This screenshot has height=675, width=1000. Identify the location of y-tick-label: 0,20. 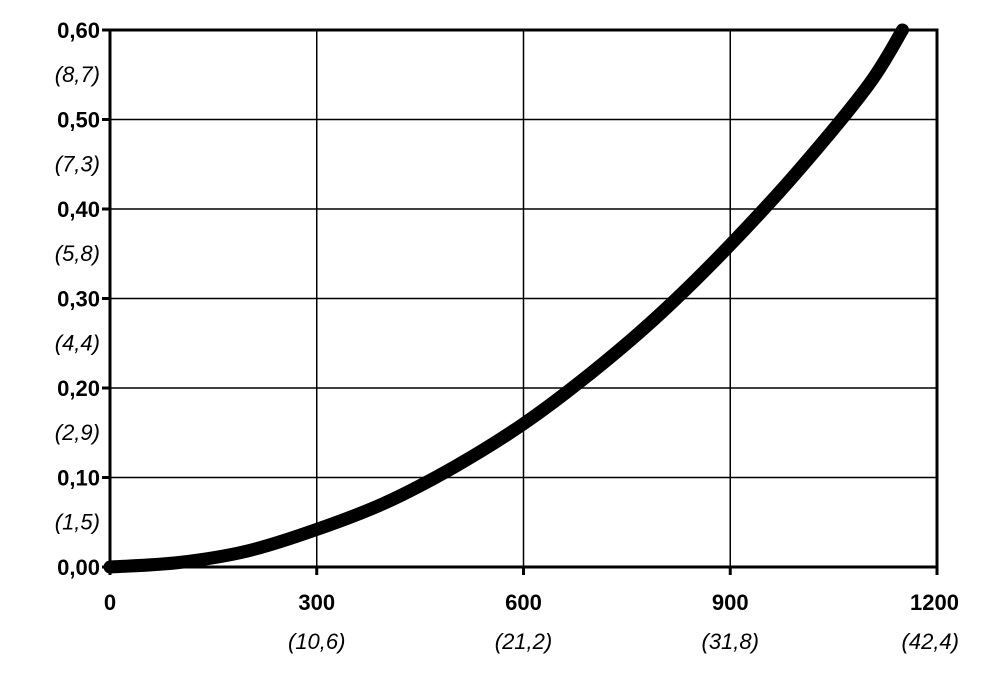
(78, 388).